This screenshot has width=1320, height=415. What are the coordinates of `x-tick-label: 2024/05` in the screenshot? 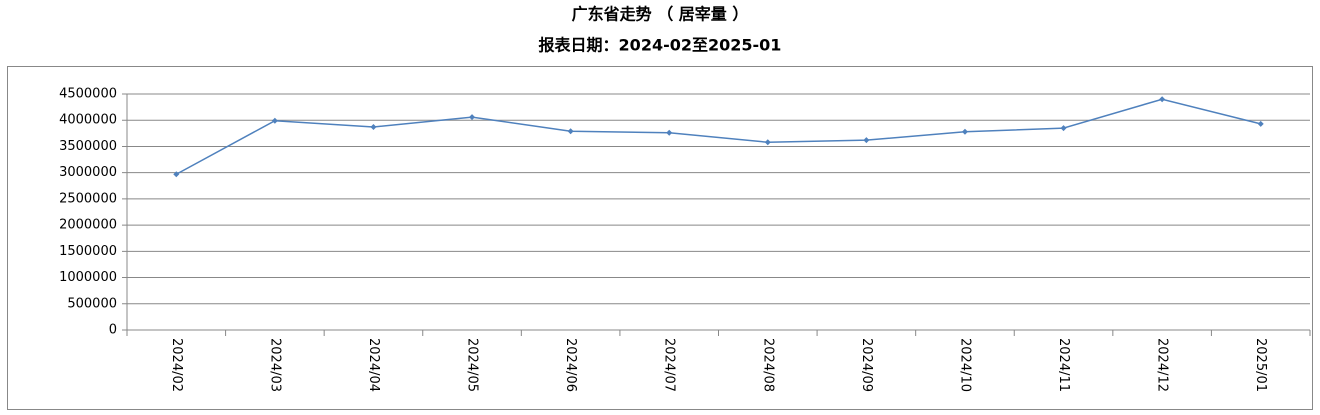 It's located at (472, 365).